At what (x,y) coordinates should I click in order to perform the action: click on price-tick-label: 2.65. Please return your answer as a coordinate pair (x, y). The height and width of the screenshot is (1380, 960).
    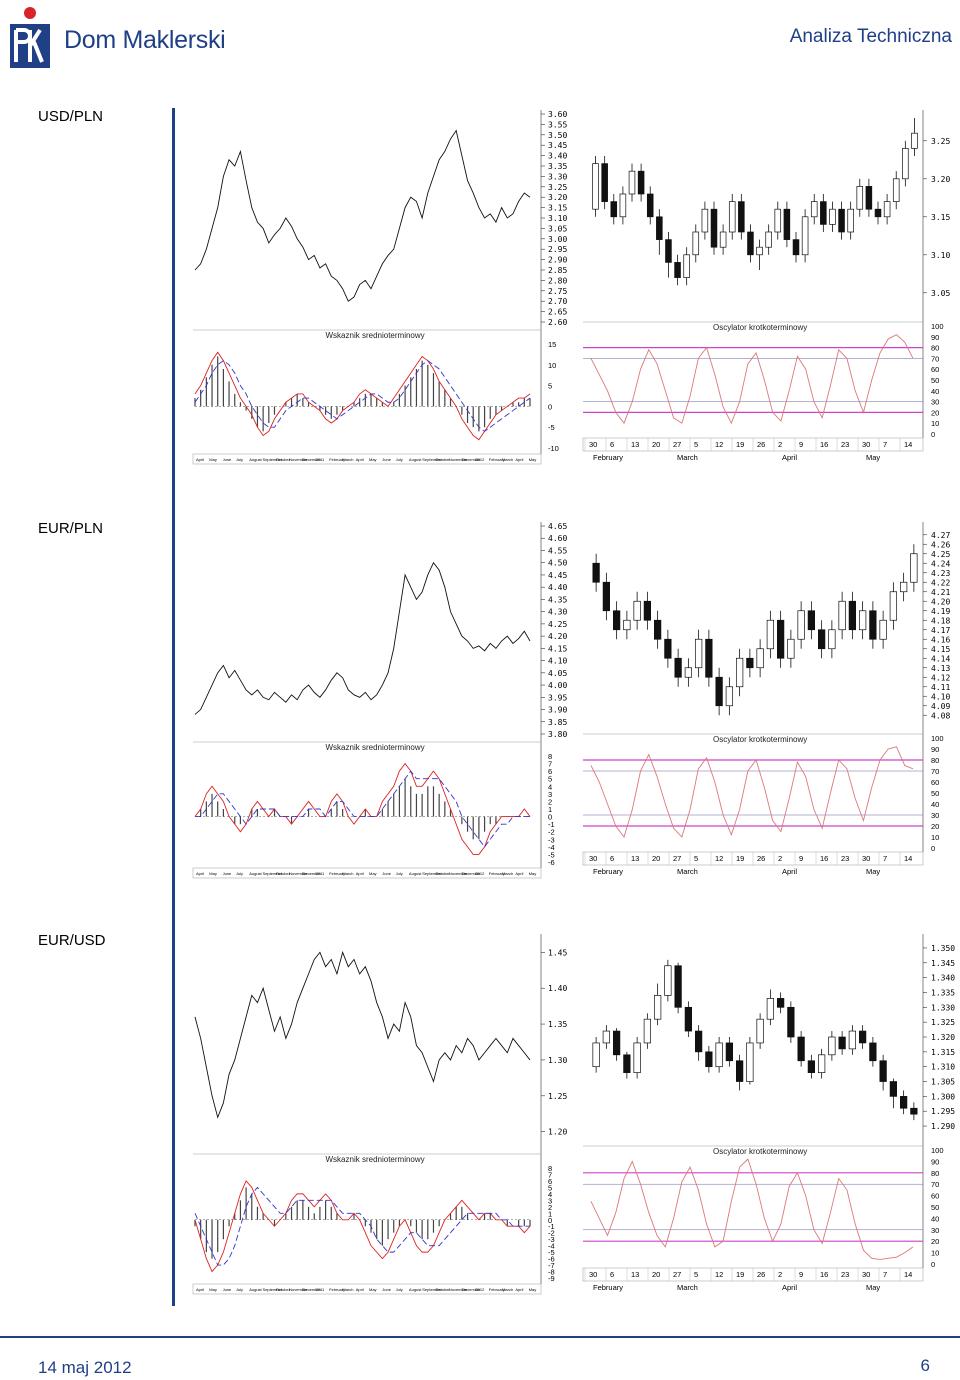
    Looking at the image, I should click on (557, 312).